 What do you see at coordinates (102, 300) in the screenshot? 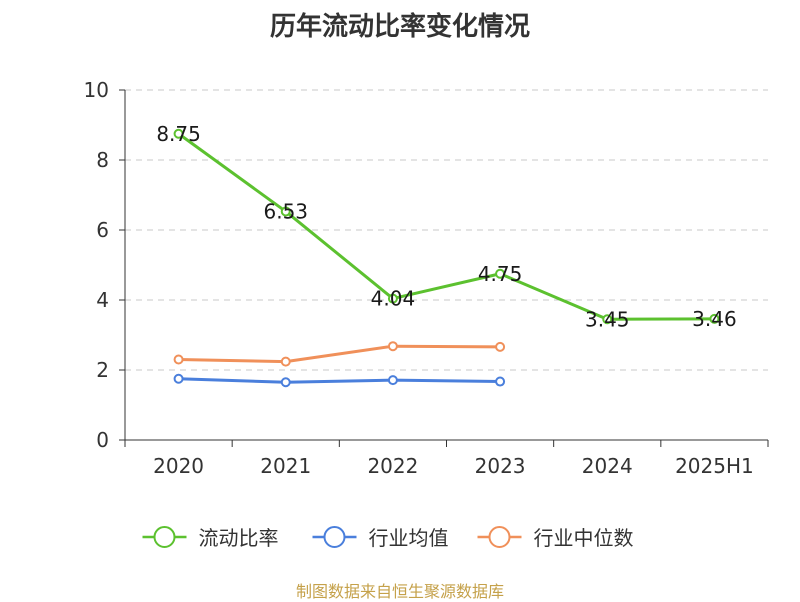
I see `y-tick-label: 4` at bounding box center [102, 300].